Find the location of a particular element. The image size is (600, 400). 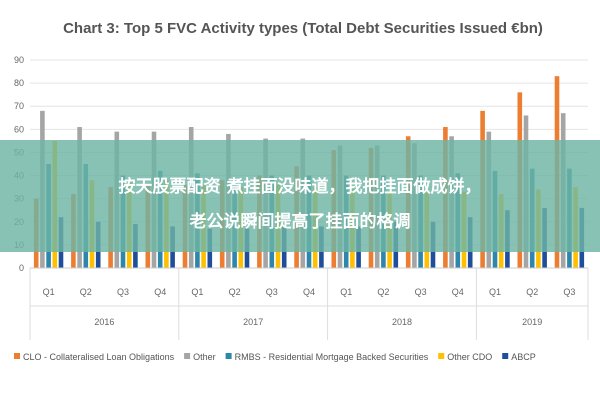

year-label: 2016 is located at coordinates (104, 322).